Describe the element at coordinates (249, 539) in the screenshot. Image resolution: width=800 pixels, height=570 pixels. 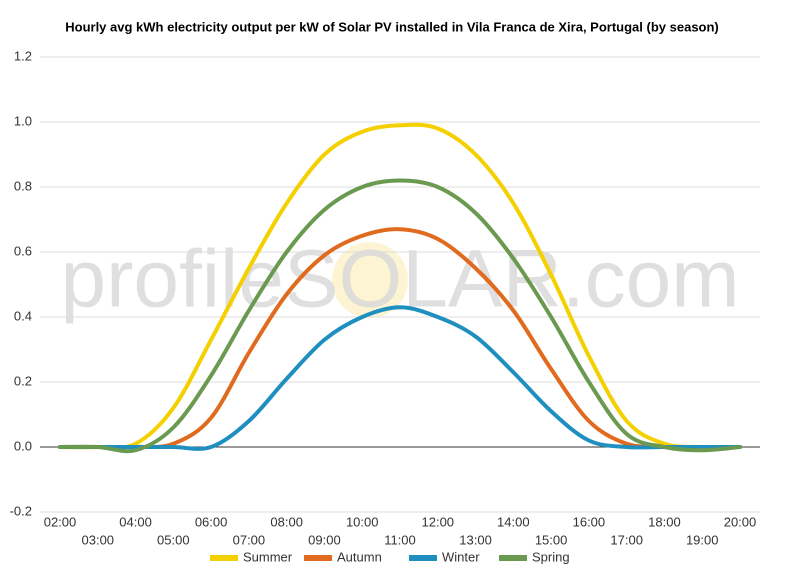
I see `x-tick-label: 07:00` at that location.